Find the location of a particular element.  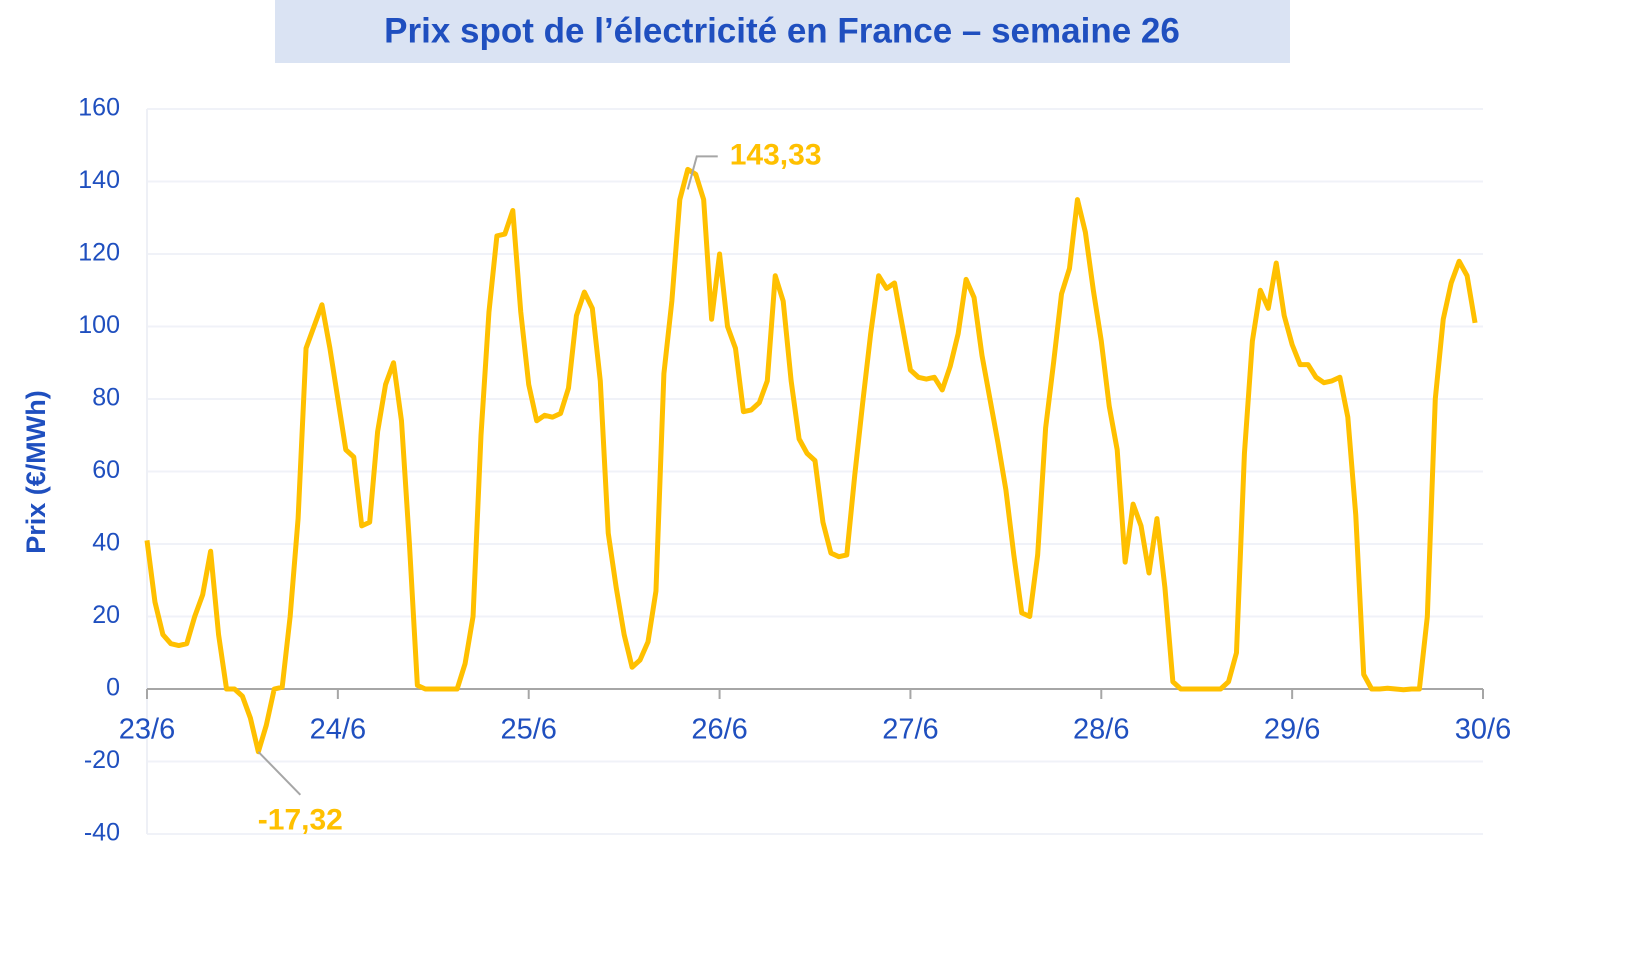

y-tick-label: 80 is located at coordinates (106, 398).